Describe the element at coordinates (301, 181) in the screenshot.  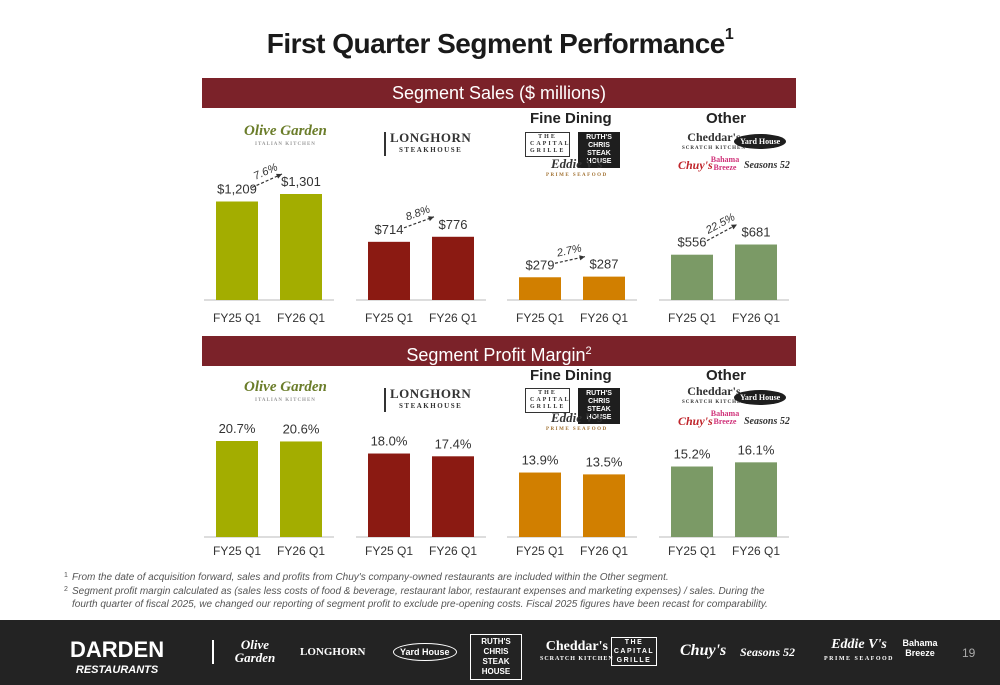
I see `sales-olive-garden-value-label-1: $1,301` at that location.